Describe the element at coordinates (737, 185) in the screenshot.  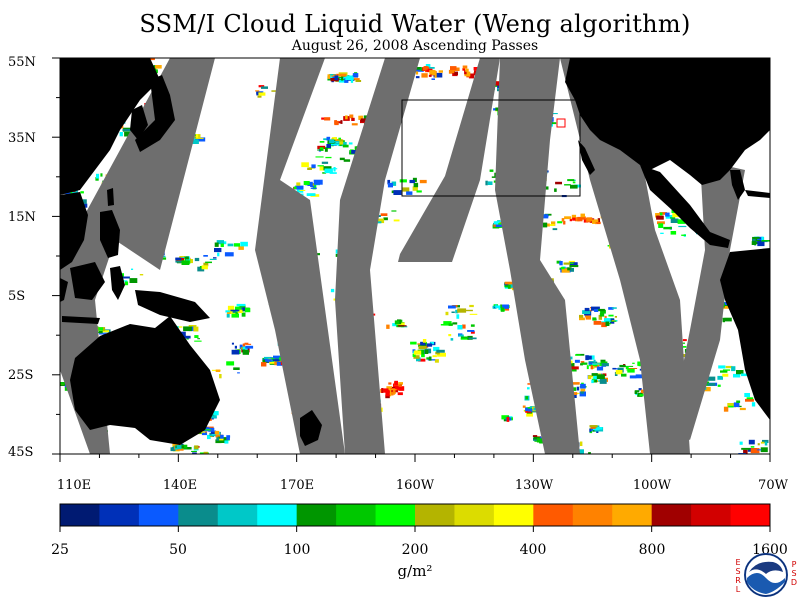
I see `land-florida` at that location.